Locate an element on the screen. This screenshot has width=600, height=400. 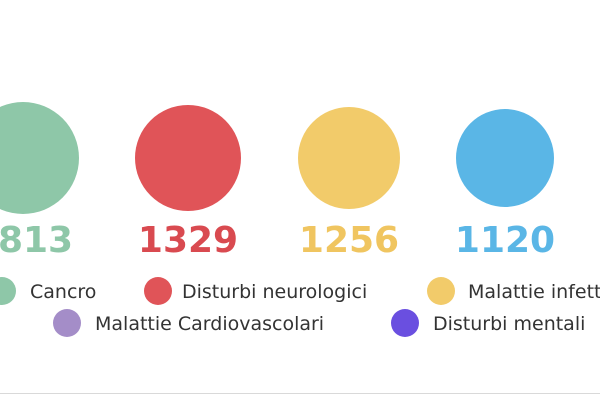
legend-label: Disturbi mentali is located at coordinates (509, 324).